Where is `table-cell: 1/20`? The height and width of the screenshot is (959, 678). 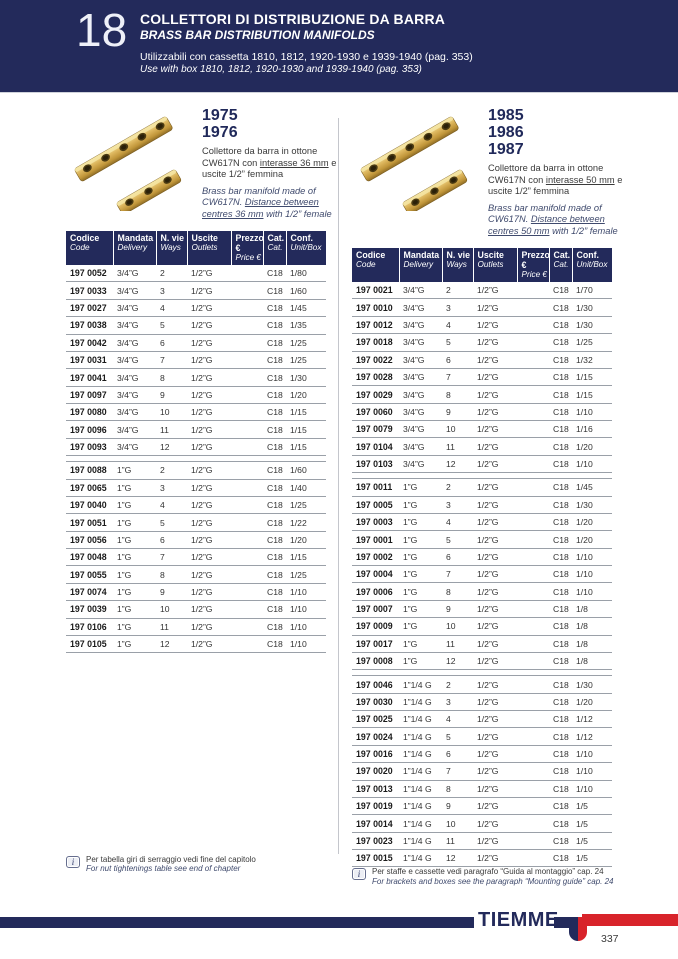 table-cell: 1/20 is located at coordinates (592, 446).